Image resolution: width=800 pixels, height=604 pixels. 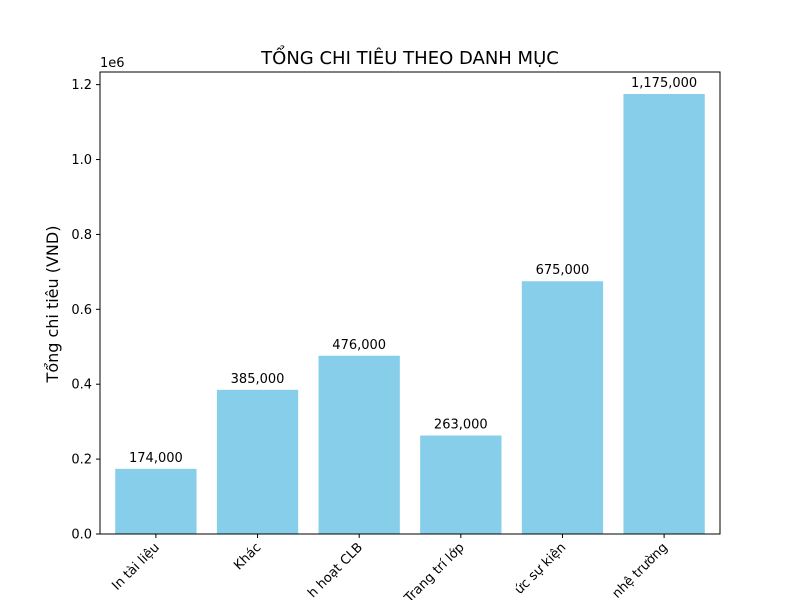 What do you see at coordinates (135, 566) in the screenshot?
I see `x-tick-label: In tài liệu` at bounding box center [135, 566].